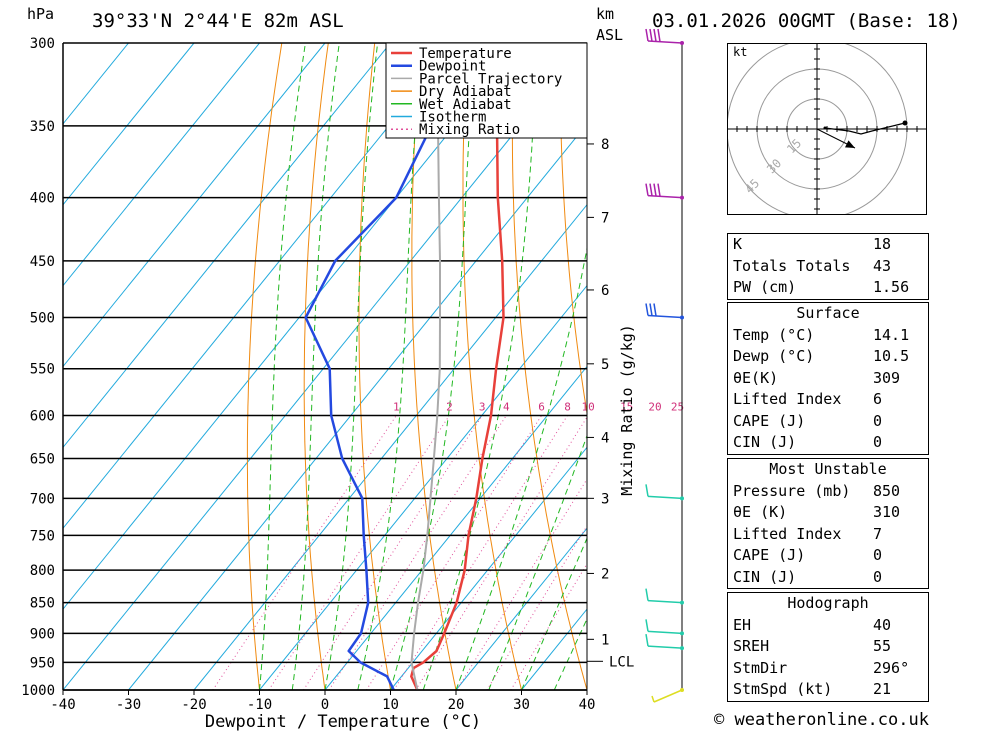 This screenshot has height=733, width=1000. What do you see at coordinates (882, 646) in the screenshot?
I see `table-row-value: 55` at bounding box center [882, 646].